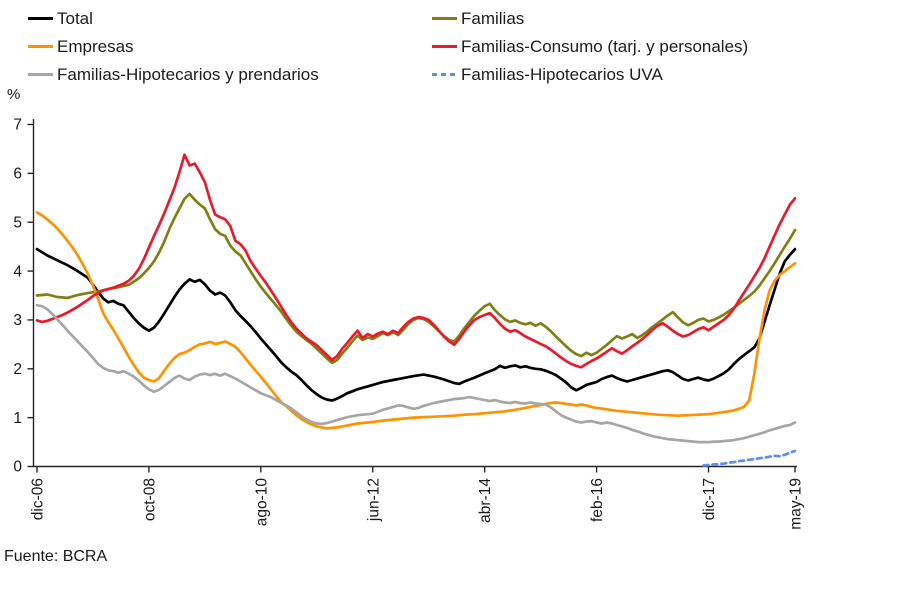  Describe the element at coordinates (40, 46) in the screenshot. I see `legend-swatch-empresas` at that location.